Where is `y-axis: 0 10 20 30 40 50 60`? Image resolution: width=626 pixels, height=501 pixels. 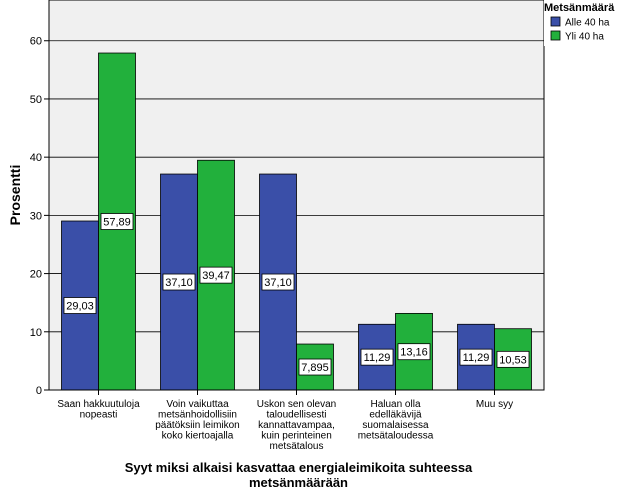
y-axis: 0 10 20 30 40 50 60 is located at coordinates (39, 216).